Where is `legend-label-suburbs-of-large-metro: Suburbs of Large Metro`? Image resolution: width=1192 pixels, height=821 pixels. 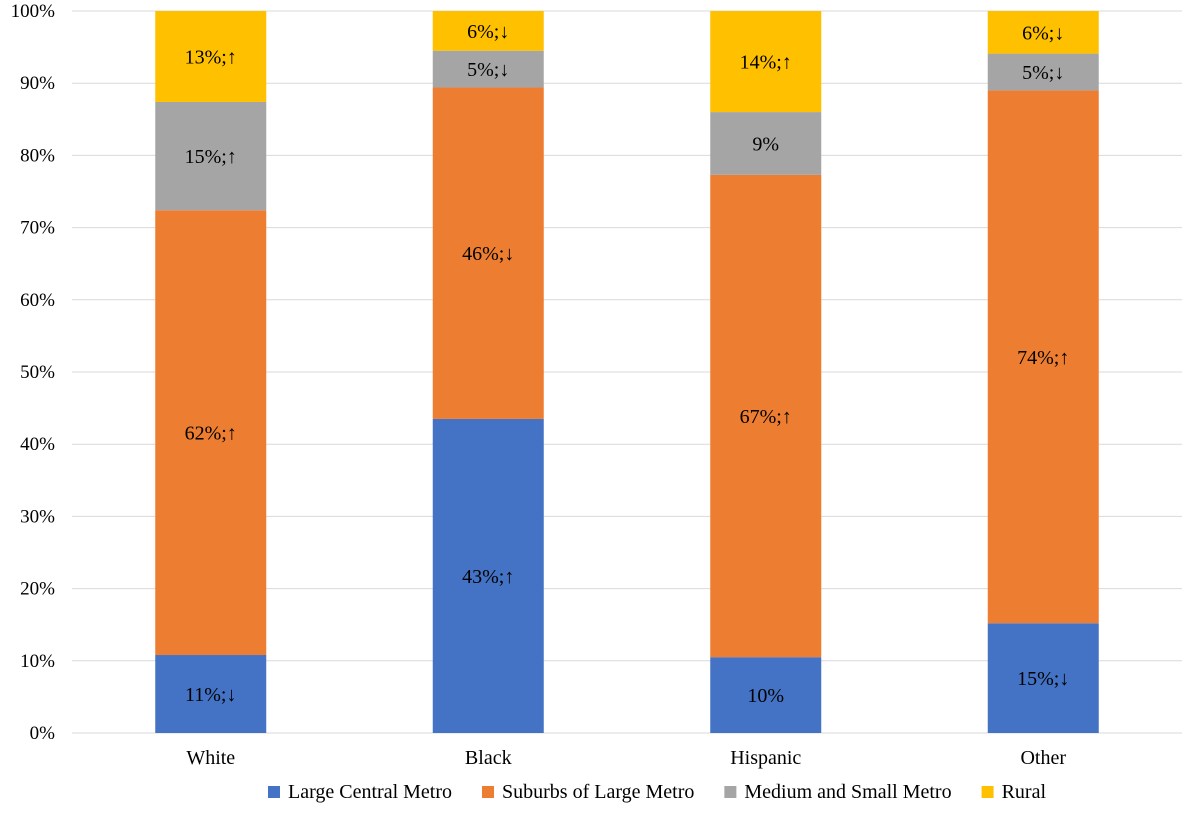 legend-label-suburbs-of-large-metro: Suburbs of Large Metro is located at coordinates (598, 792).